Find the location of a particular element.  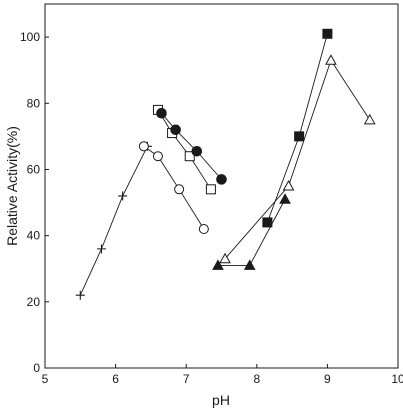

series-line-square-filled is located at coordinates (297, 128).